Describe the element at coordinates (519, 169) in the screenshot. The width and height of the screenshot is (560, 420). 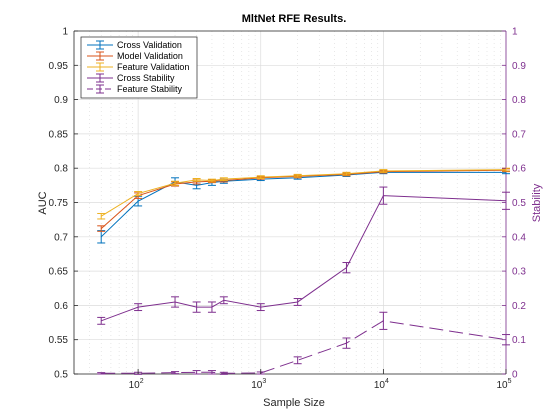
I see `y-tick-label-right: 0.6` at that location.